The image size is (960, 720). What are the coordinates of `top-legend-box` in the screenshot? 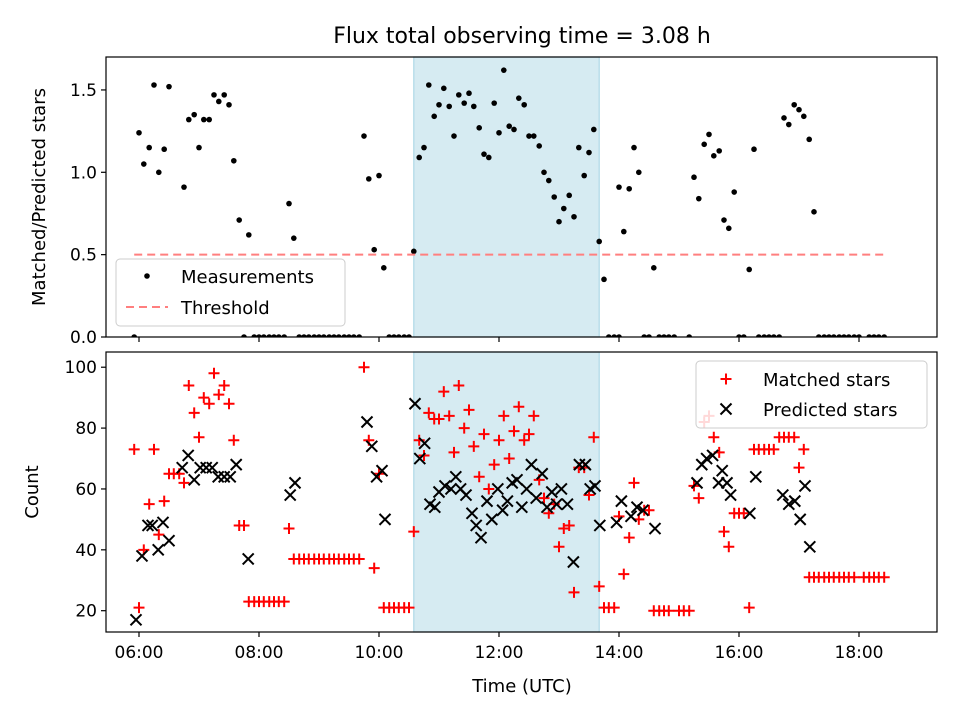 It's located at (230, 292).